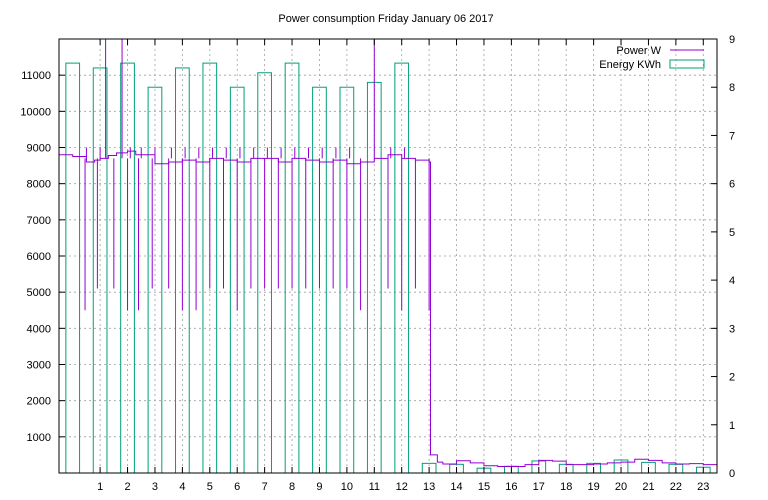 The image size is (768, 500). Describe the element at coordinates (621, 487) in the screenshot. I see `x-tick-label: 20` at that location.